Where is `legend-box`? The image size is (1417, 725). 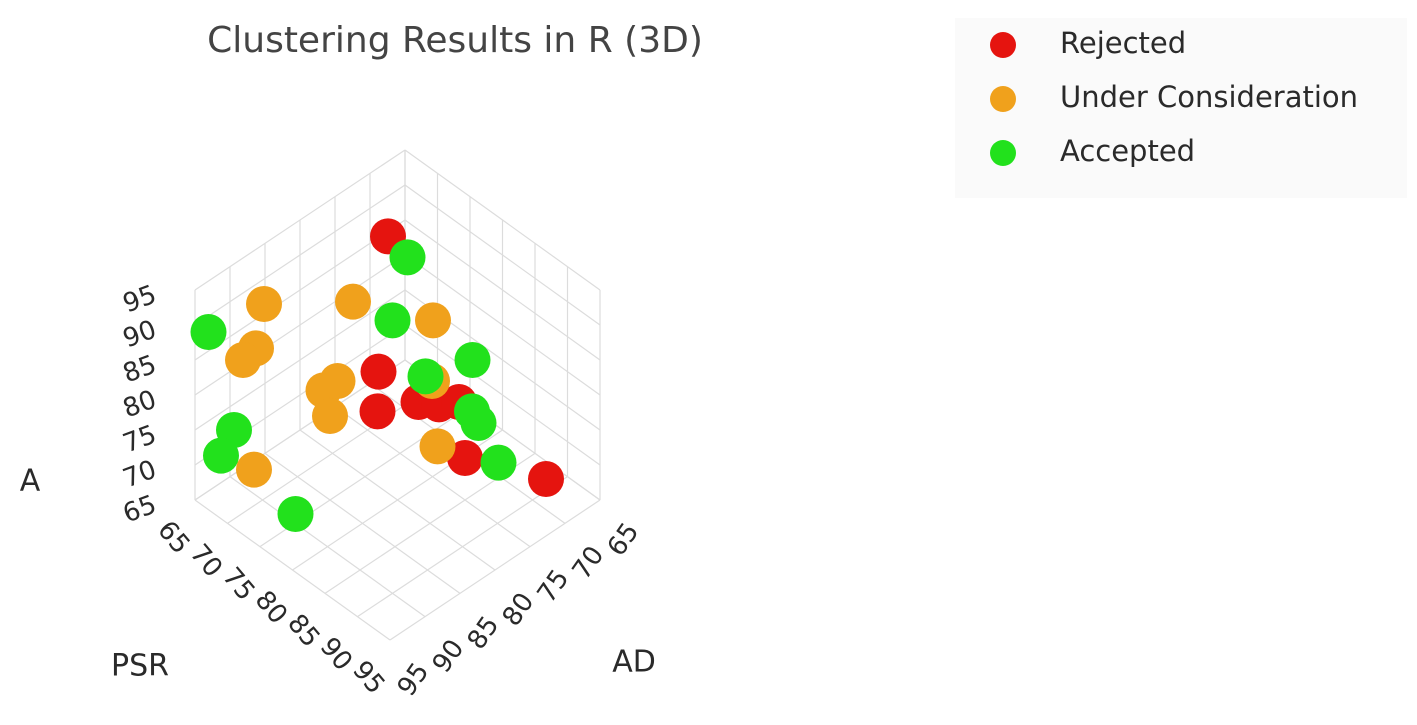 legend-box is located at coordinates (1181, 108).